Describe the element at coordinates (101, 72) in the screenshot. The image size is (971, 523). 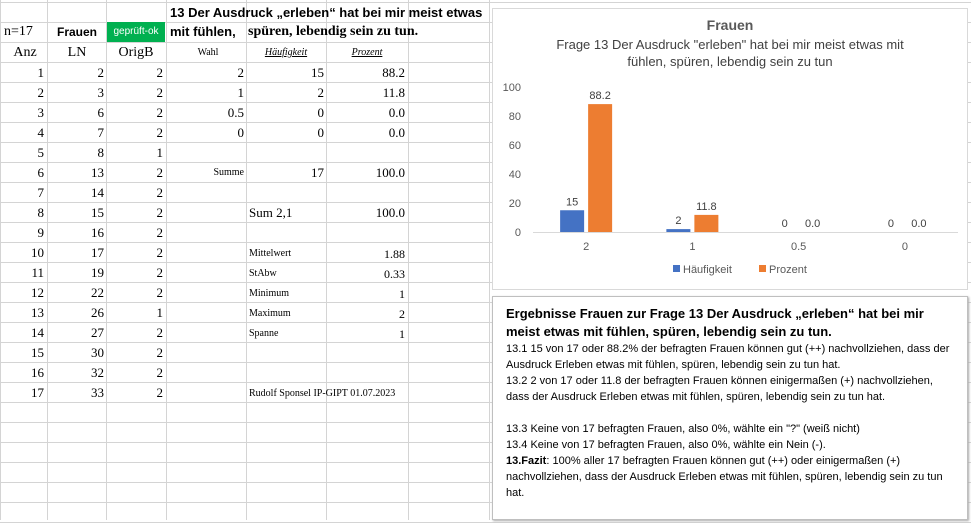
I see `cell-ln: 2` at that location.